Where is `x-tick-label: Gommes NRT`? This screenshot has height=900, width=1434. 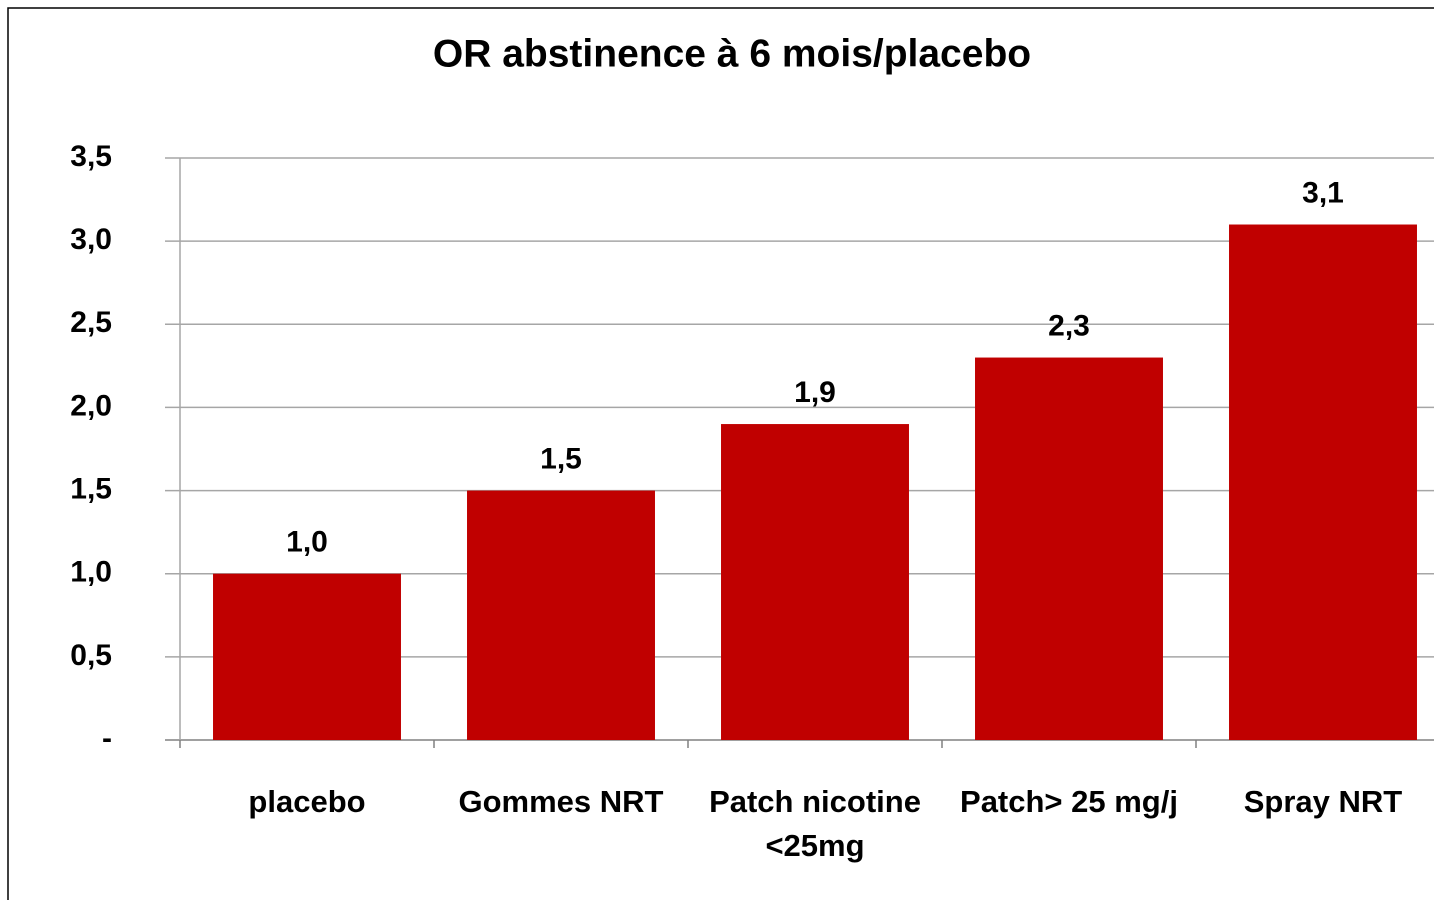 x-tick-label: Gommes NRT is located at coordinates (561, 801).